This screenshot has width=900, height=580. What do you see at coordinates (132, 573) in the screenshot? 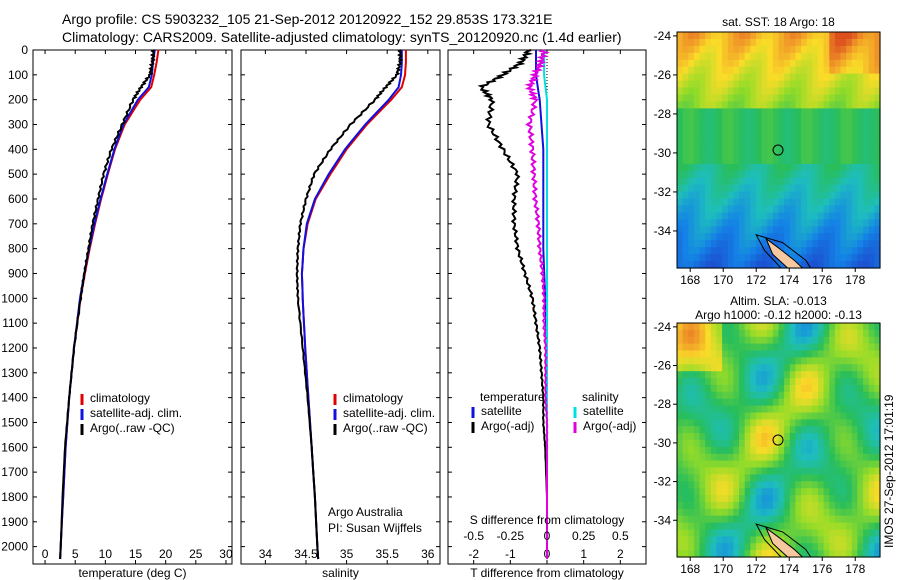
I see `temperature-x-axis-label: temperature (deg C)` at bounding box center [132, 573].